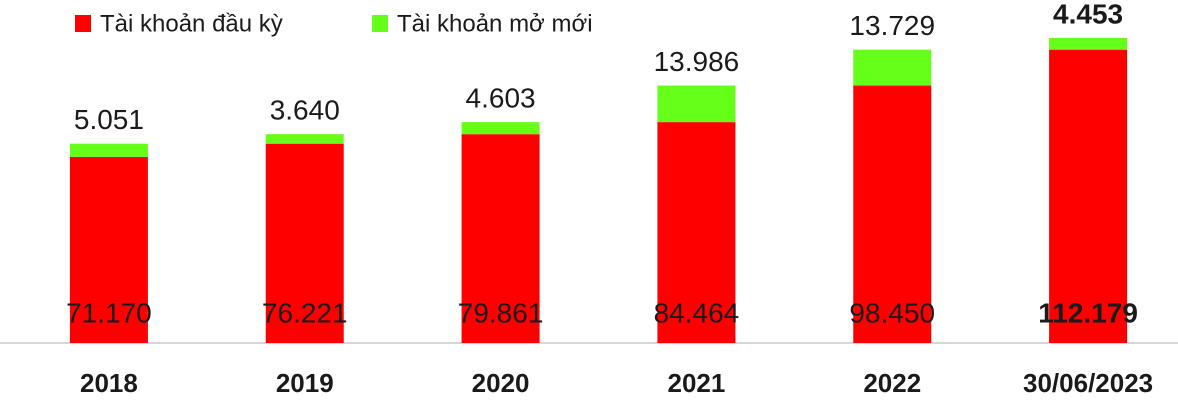  Describe the element at coordinates (109, 312) in the screenshot. I see `data-label: 71.170` at that location.